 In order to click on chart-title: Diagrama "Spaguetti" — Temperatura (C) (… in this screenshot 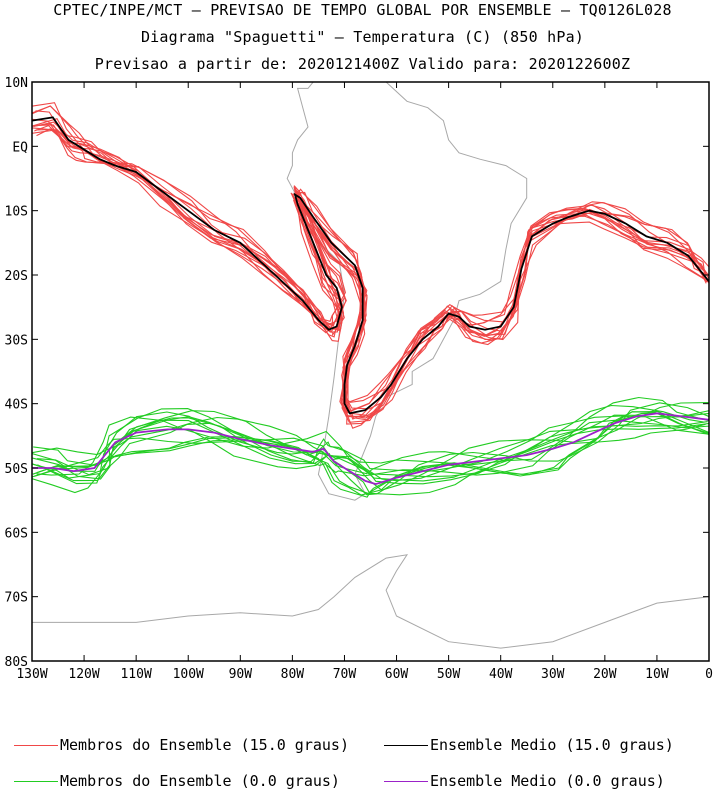, I will do `click(362, 37)`.